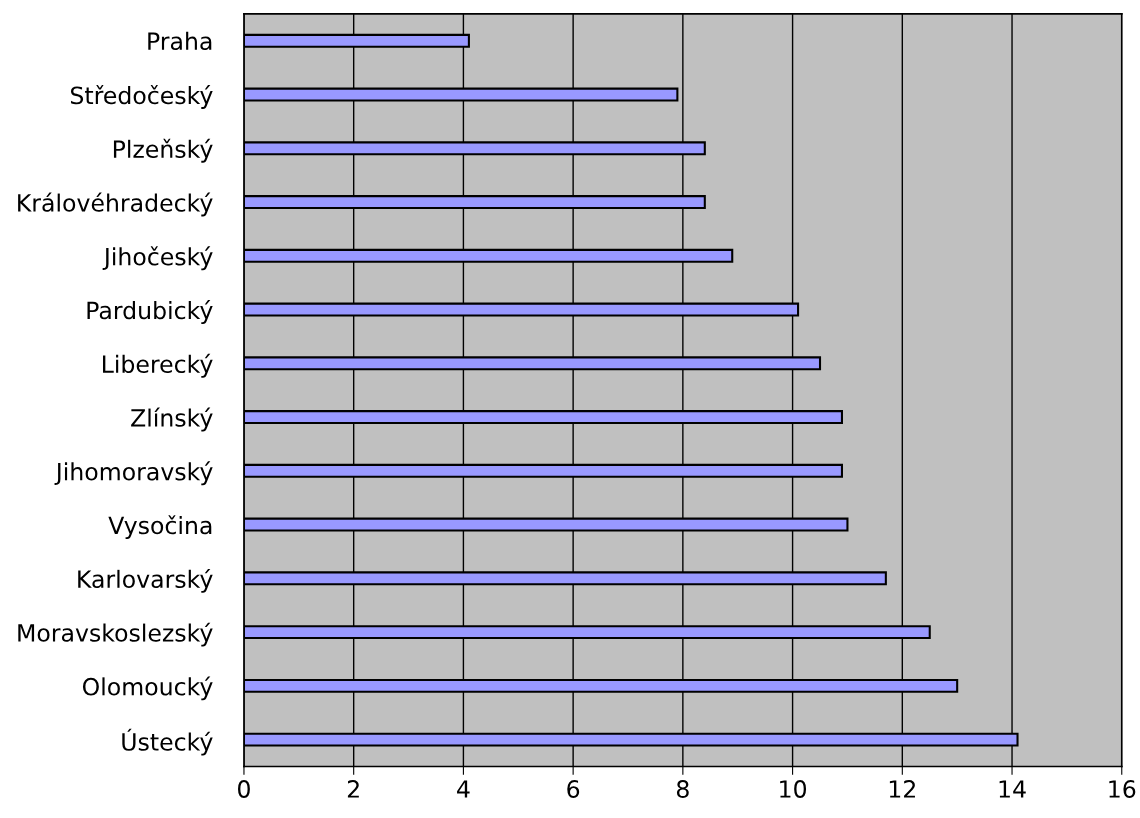  Describe the element at coordinates (115, 204) in the screenshot. I see `y-tick-label: Královéhradecký` at that location.